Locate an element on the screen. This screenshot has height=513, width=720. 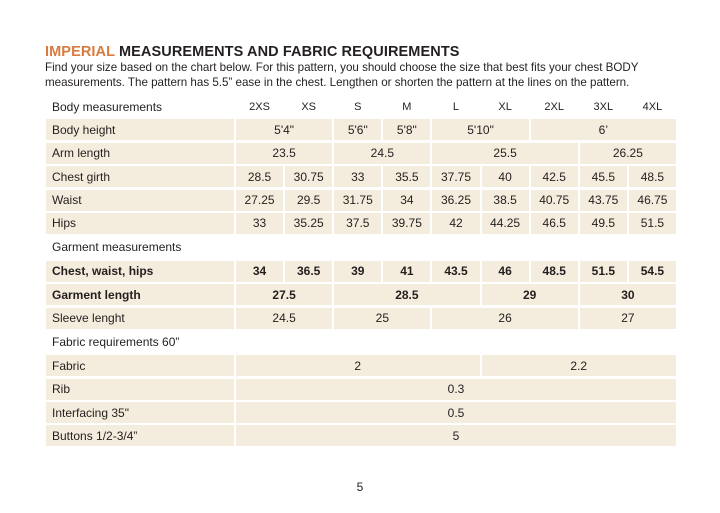
size-header: 2XS is located at coordinates (259, 106).